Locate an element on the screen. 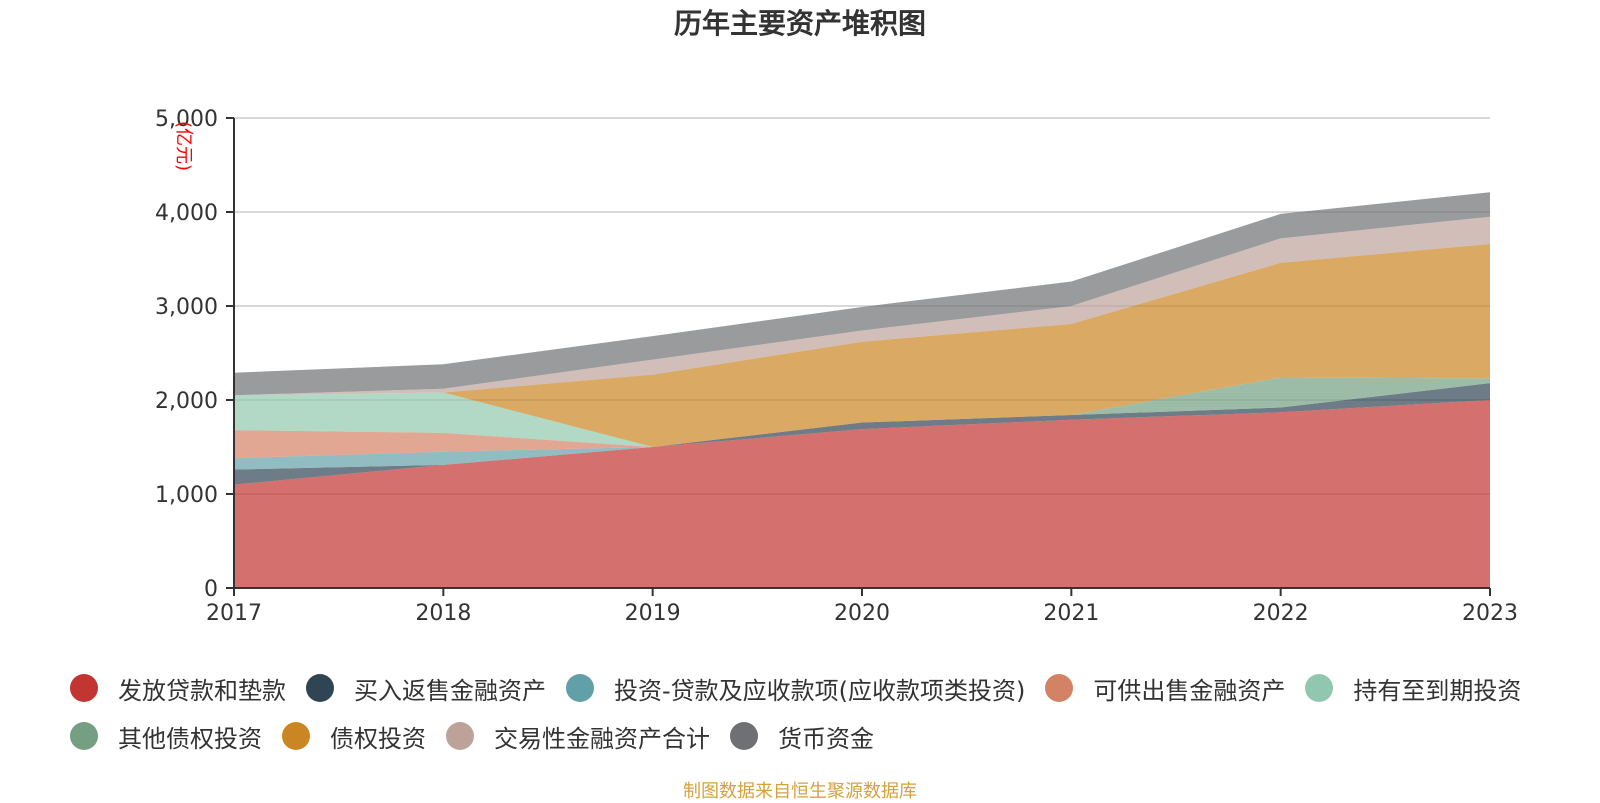 This screenshot has width=1600, height=803. legend-label: 债权投资 is located at coordinates (378, 738).